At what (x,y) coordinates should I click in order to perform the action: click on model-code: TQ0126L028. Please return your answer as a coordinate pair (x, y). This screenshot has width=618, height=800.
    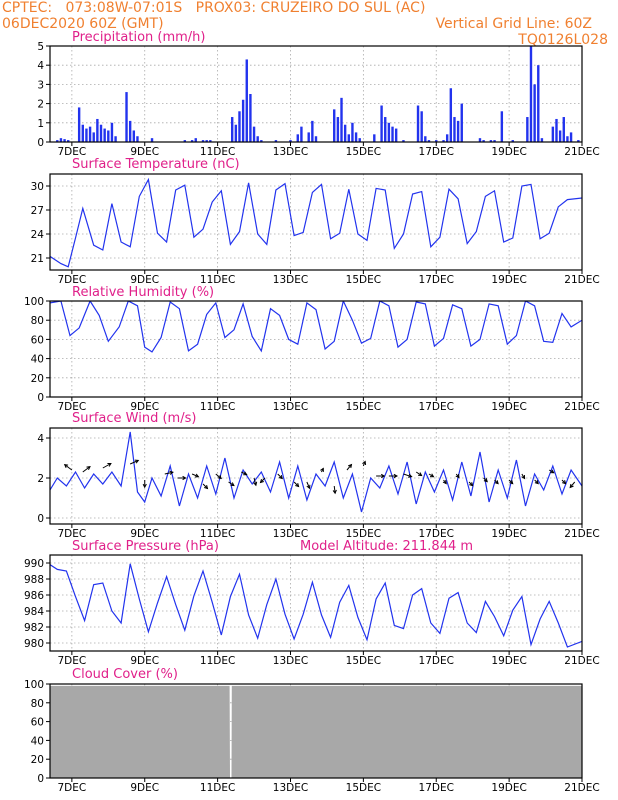
    Looking at the image, I should click on (563, 40).